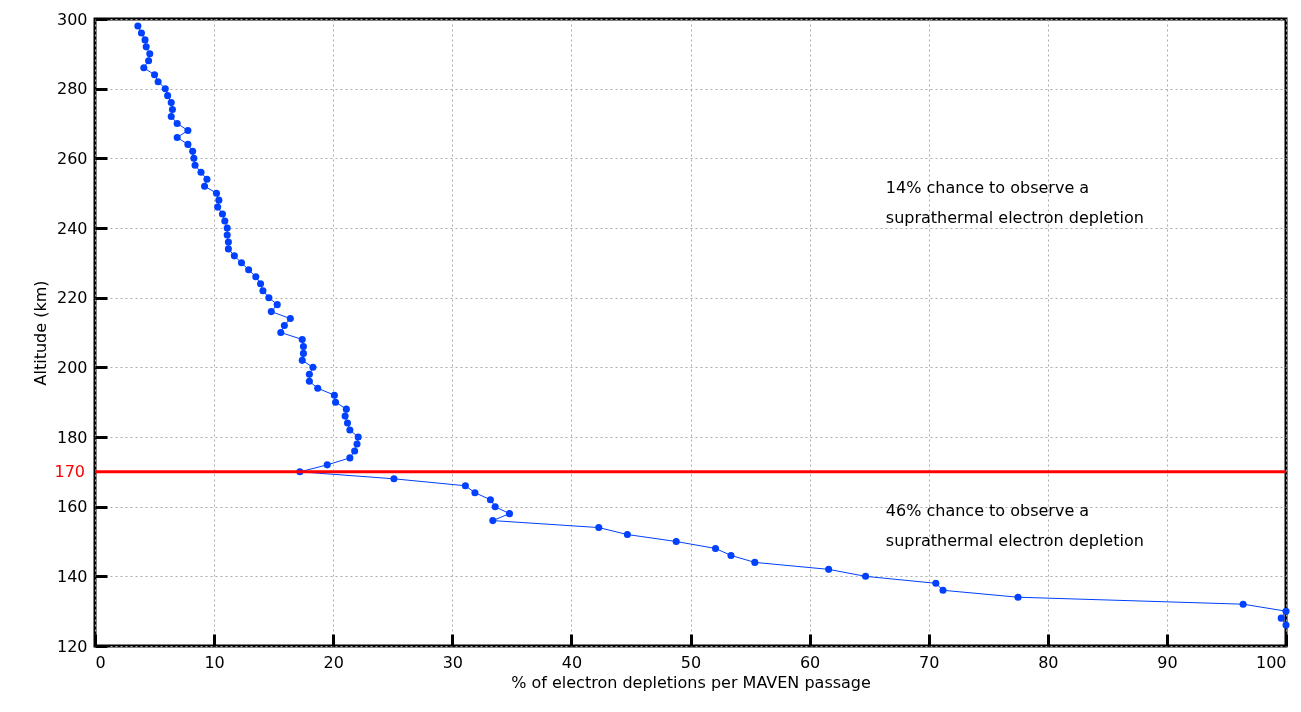 This screenshot has width=1301, height=712. What do you see at coordinates (72, 158) in the screenshot?
I see `y-tick-label: 260` at bounding box center [72, 158].